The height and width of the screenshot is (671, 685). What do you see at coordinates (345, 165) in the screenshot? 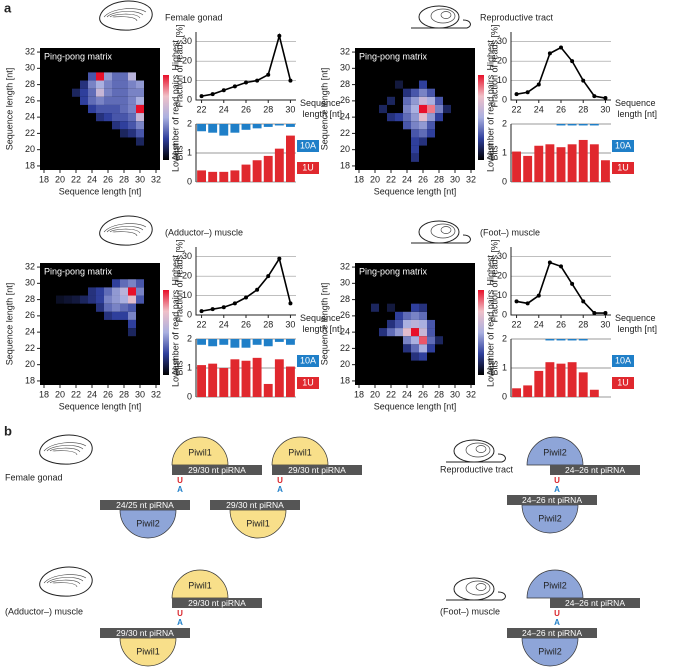
I see `y-tick-label: 18` at bounding box center [345, 165].